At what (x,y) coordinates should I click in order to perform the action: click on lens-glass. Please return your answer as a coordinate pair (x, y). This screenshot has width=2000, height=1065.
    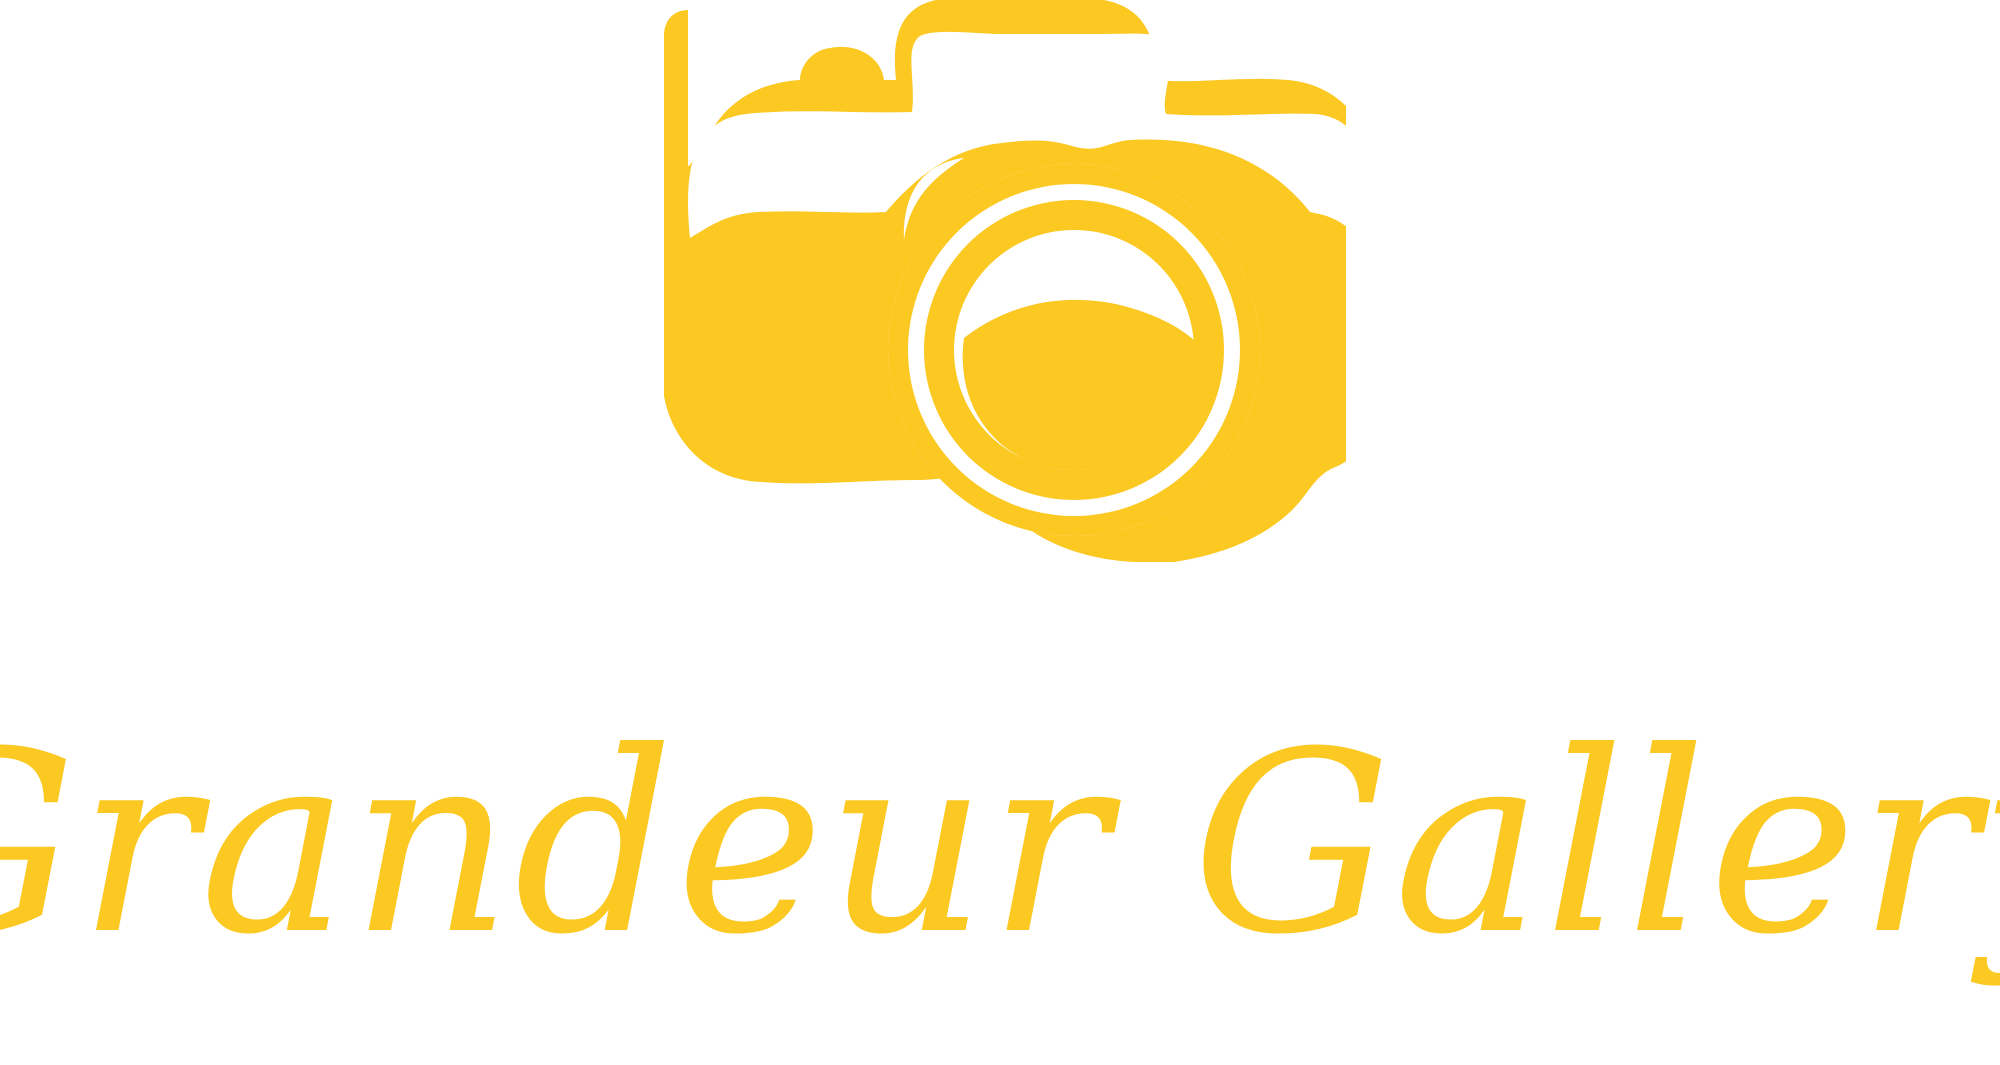
    Looking at the image, I should click on (1078, 384).